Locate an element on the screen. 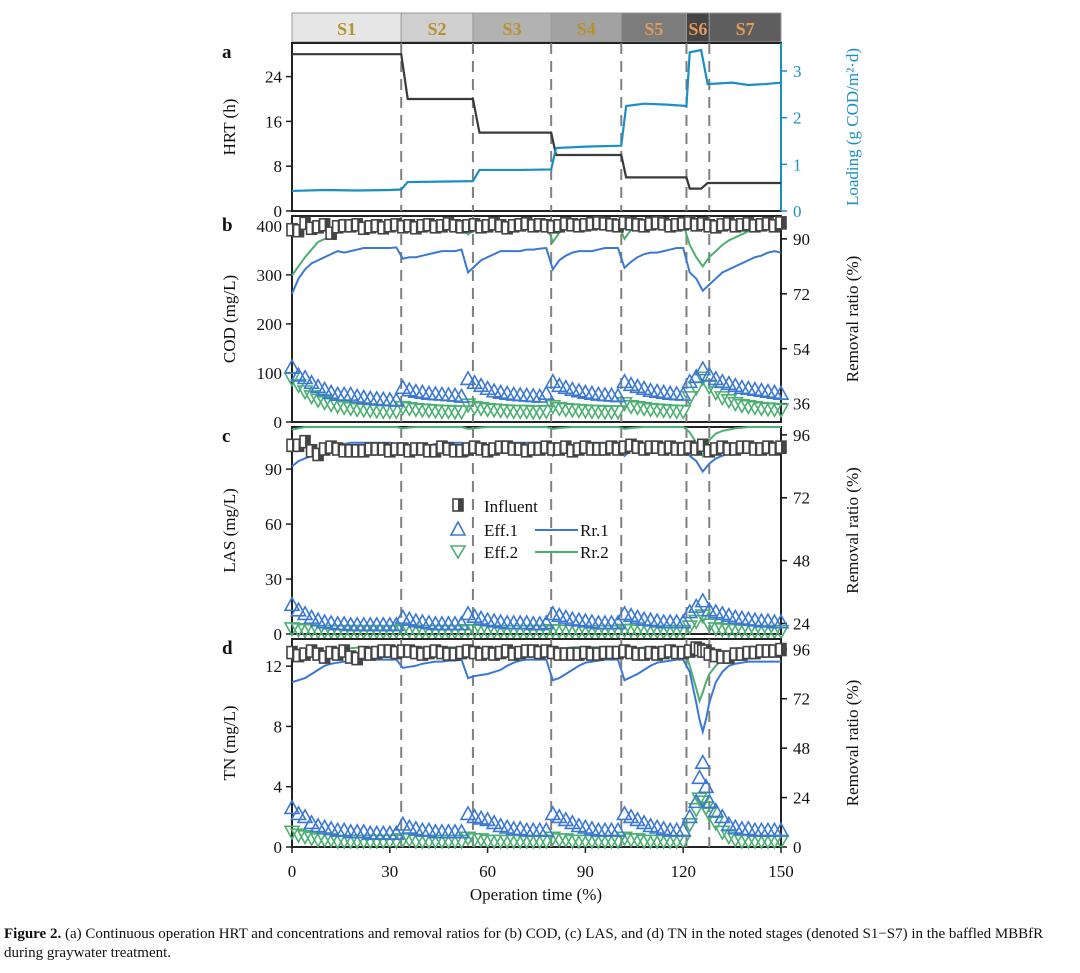 This screenshot has height=973, width=1080. legend: Influent Eff.1 Eff.2 Rr.1 Rr.2 is located at coordinates (529, 529).